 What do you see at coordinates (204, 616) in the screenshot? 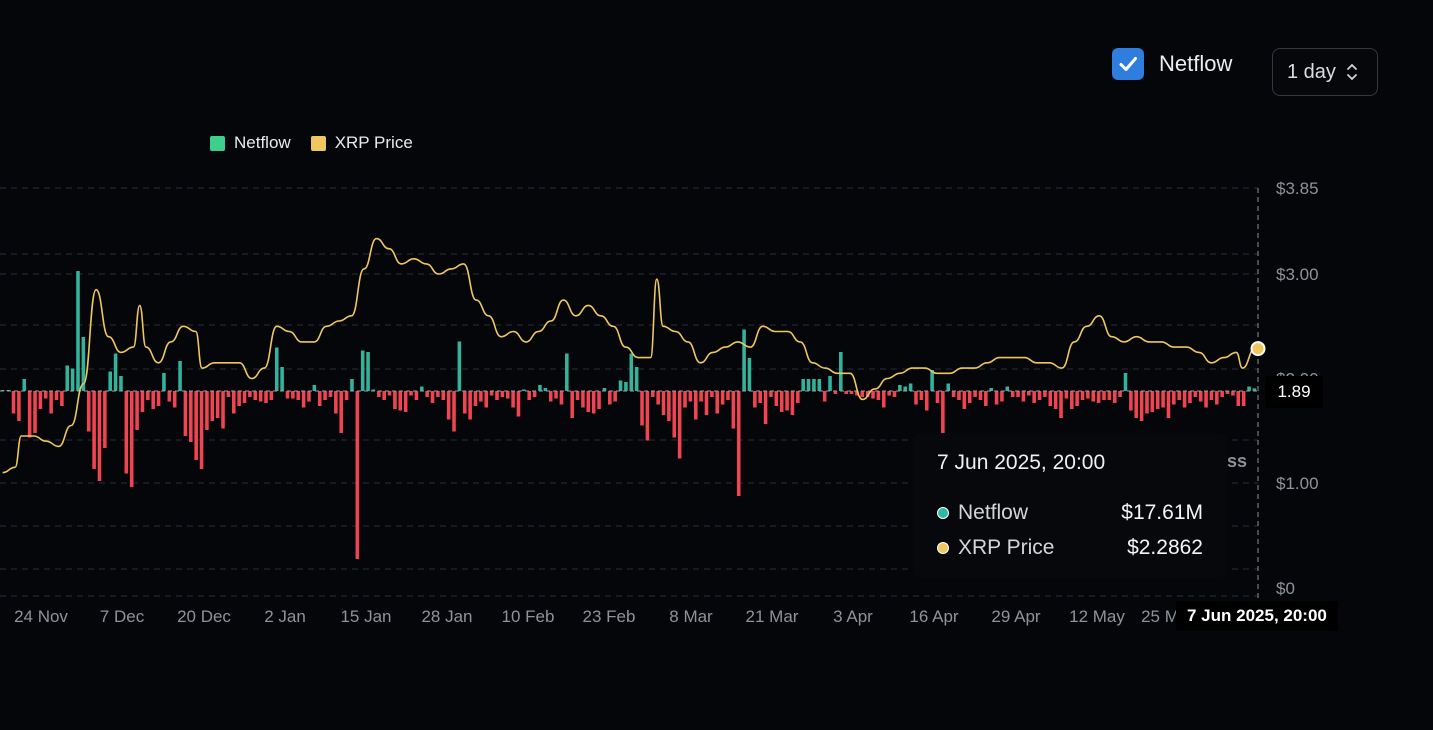
I see `x-tick-label: 20 Dec` at bounding box center [204, 616].